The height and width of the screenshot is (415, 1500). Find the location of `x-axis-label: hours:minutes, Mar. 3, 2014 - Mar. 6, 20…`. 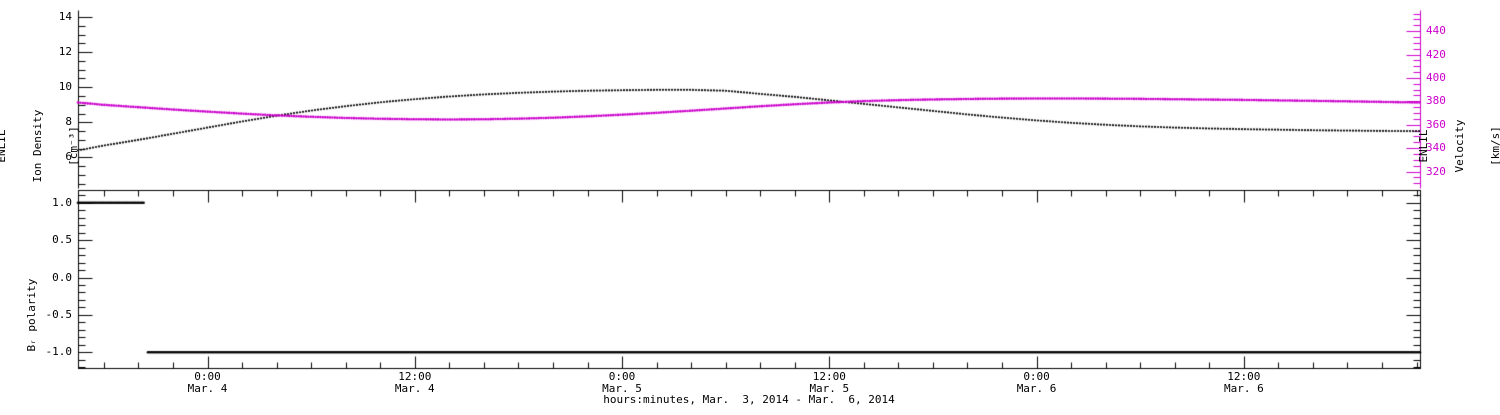

x-axis-label: hours:minutes, Mar. 3, 2014 - Mar. 6, 20… is located at coordinates (749, 399).